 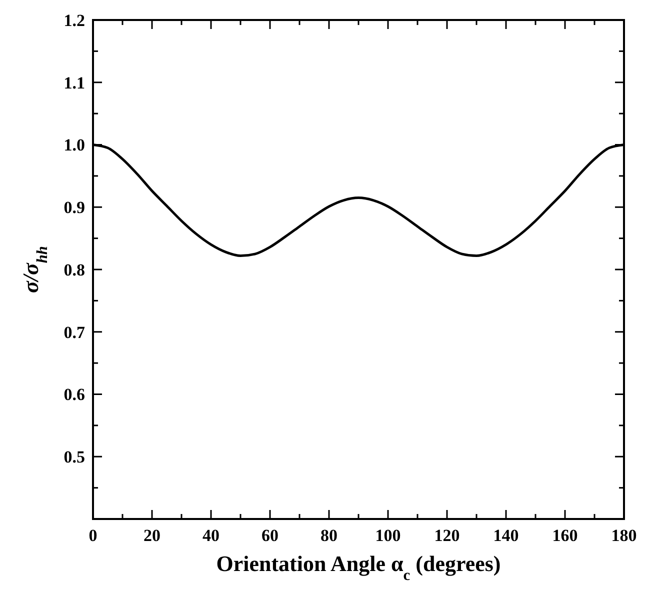 What do you see at coordinates (74, 457) in the screenshot?
I see `y-tick-label: 0.5` at bounding box center [74, 457].